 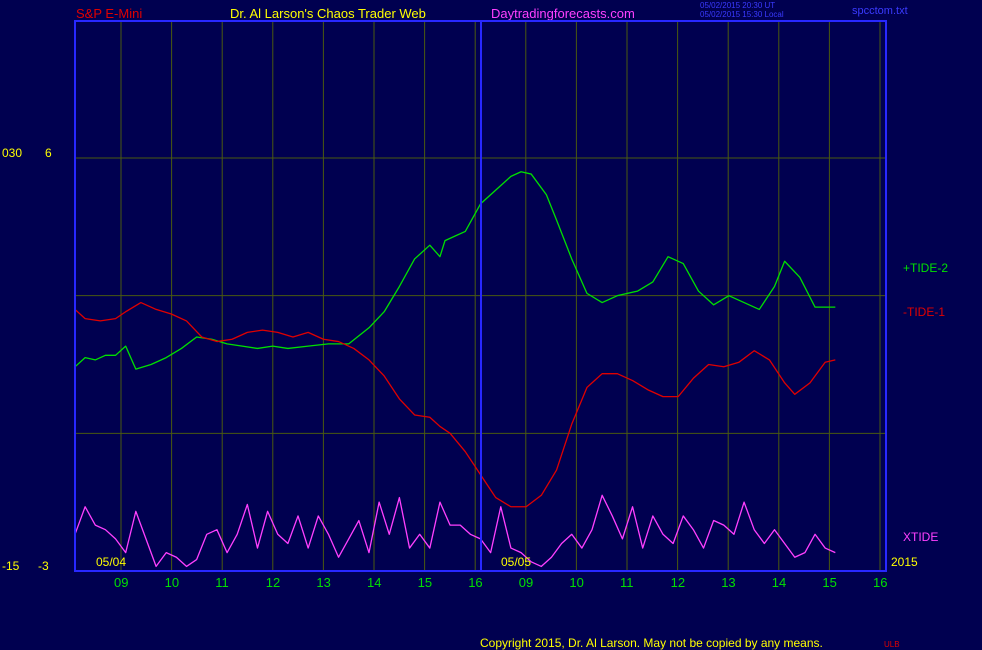 I want to click on timestamp-local: 05/02/2015 15:30 Local, so click(x=742, y=14).